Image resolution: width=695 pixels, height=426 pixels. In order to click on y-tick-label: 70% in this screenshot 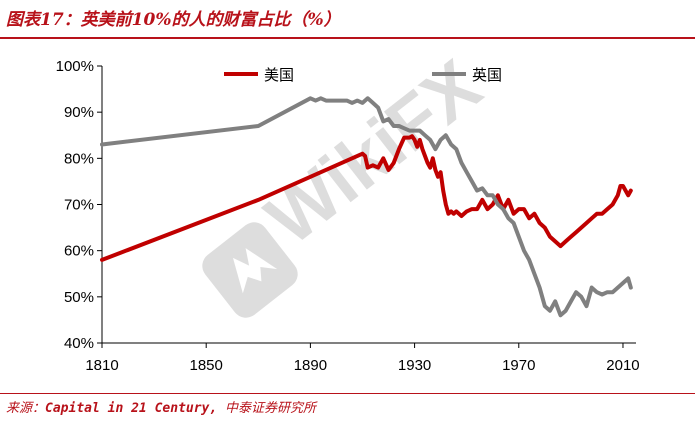, I will do `click(79, 205)`.